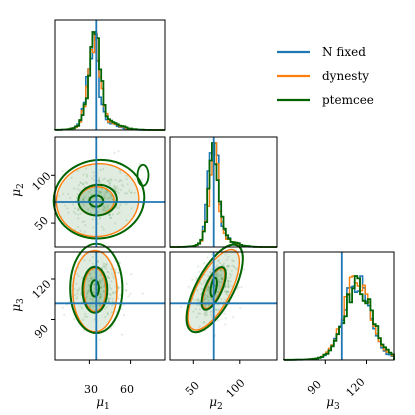 The height and width of the screenshot is (415, 415). Describe the element at coordinates (127, 389) in the screenshot. I see `tick-label-mu1-60: 60` at that location.